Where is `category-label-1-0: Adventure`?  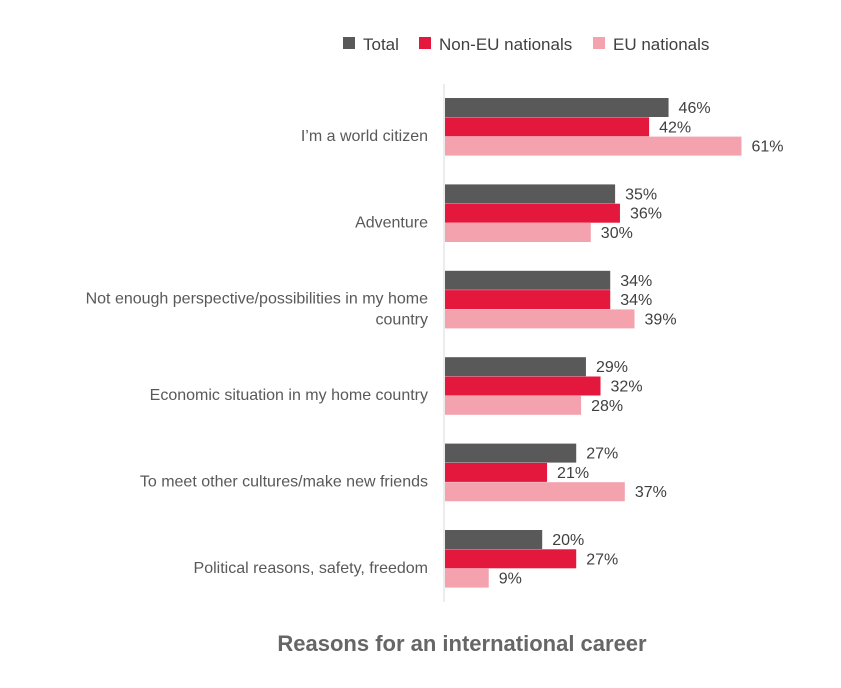
category-label-1-0: Adventure is located at coordinates (391, 222).